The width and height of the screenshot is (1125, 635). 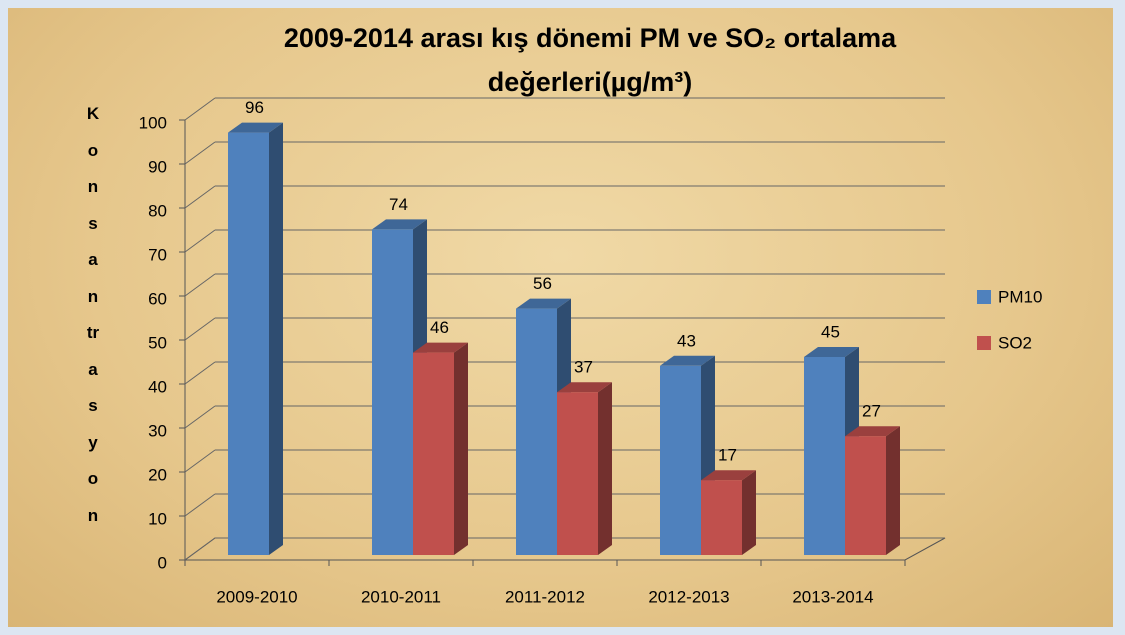 What do you see at coordinates (254, 107) in the screenshot?
I see `data-label: 96` at bounding box center [254, 107].